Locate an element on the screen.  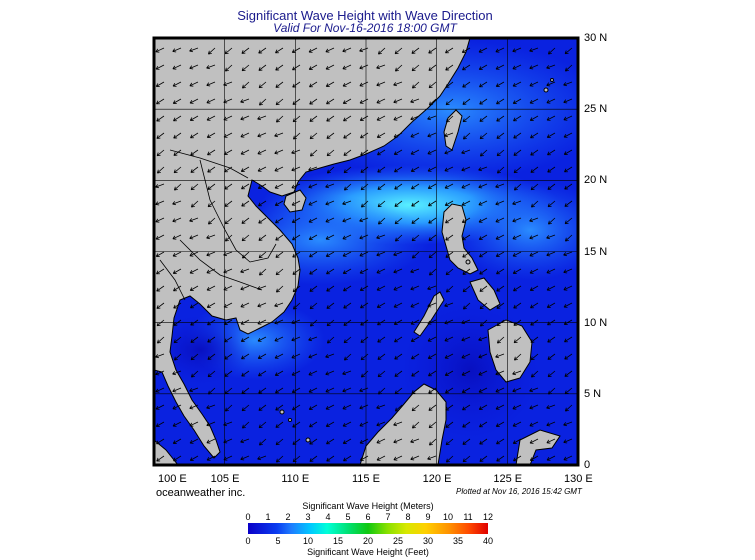
scale-meters-title: Significant Wave Height (Meters) is located at coordinates (368, 506).